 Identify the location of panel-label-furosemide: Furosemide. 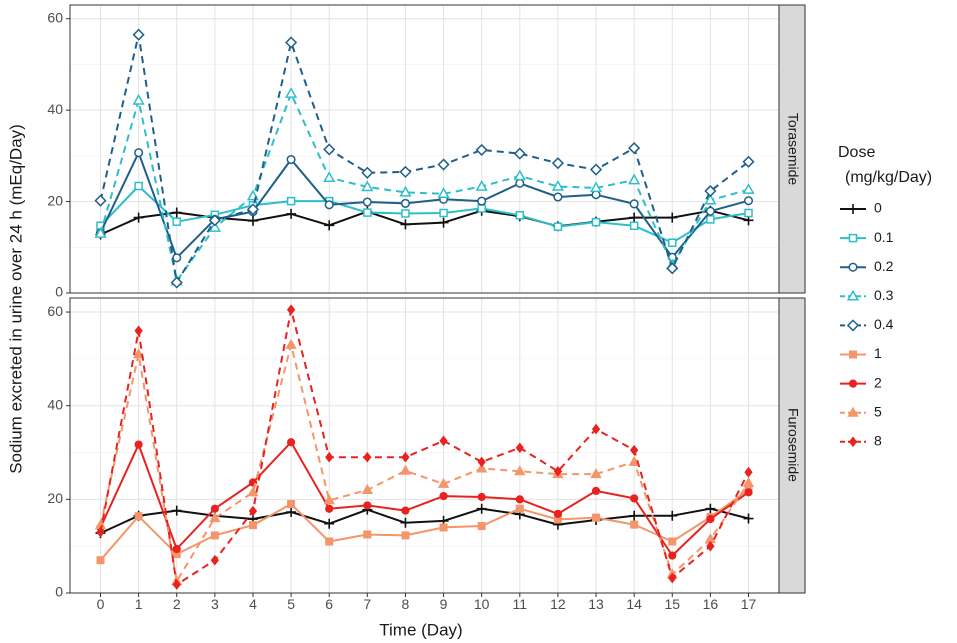
(793, 445).